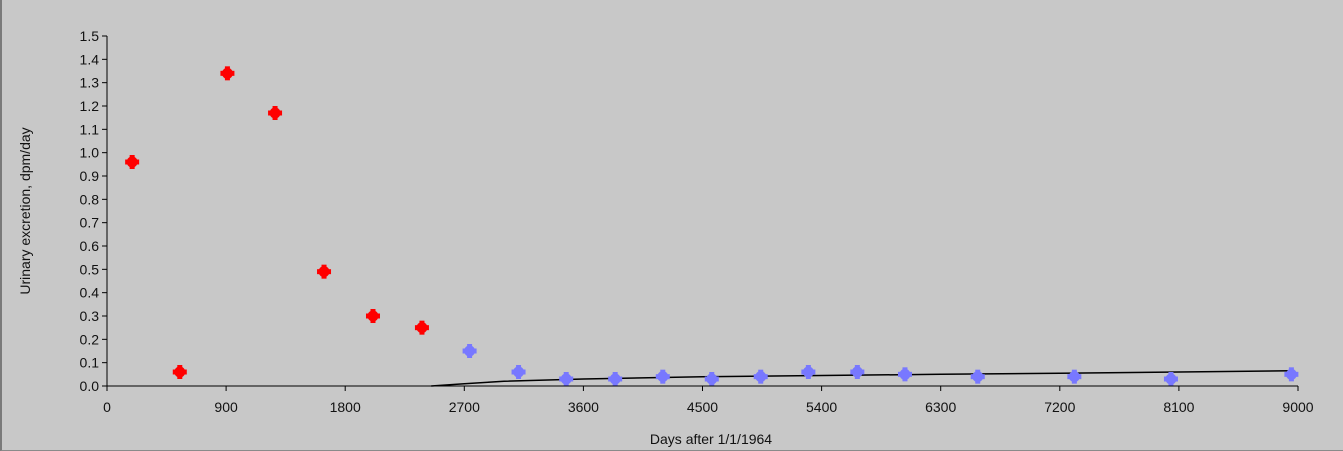  What do you see at coordinates (90, 293) in the screenshot?
I see `y-tick-label: 0.4` at bounding box center [90, 293].